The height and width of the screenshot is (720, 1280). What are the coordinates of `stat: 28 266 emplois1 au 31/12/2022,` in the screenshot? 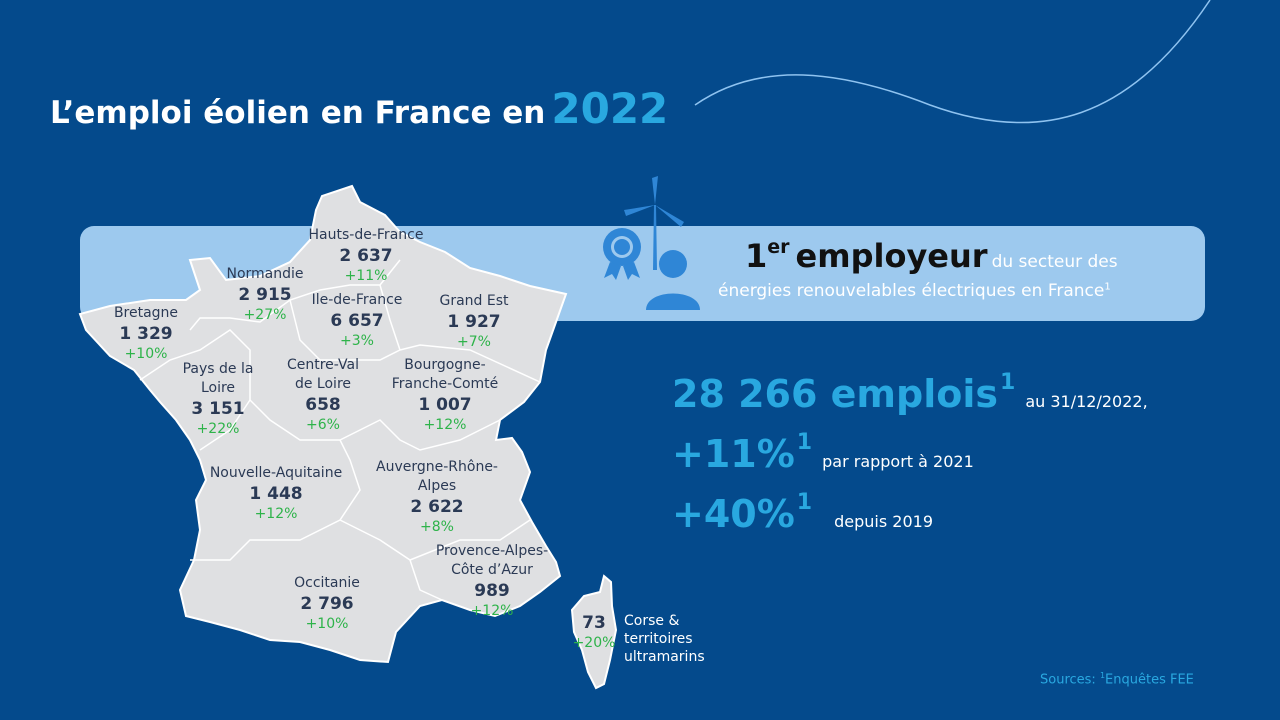 It's located at (910, 393).